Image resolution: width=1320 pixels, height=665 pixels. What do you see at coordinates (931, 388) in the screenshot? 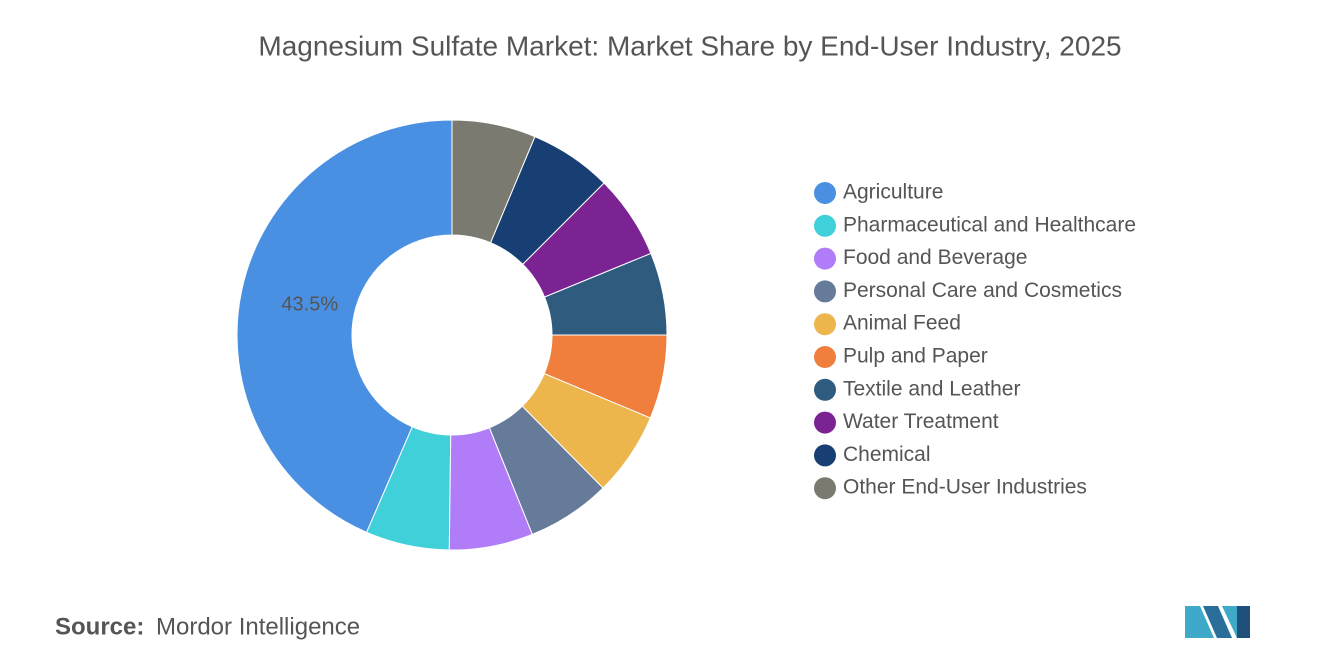
I see `legend-label: Textile and Leather` at bounding box center [931, 388].